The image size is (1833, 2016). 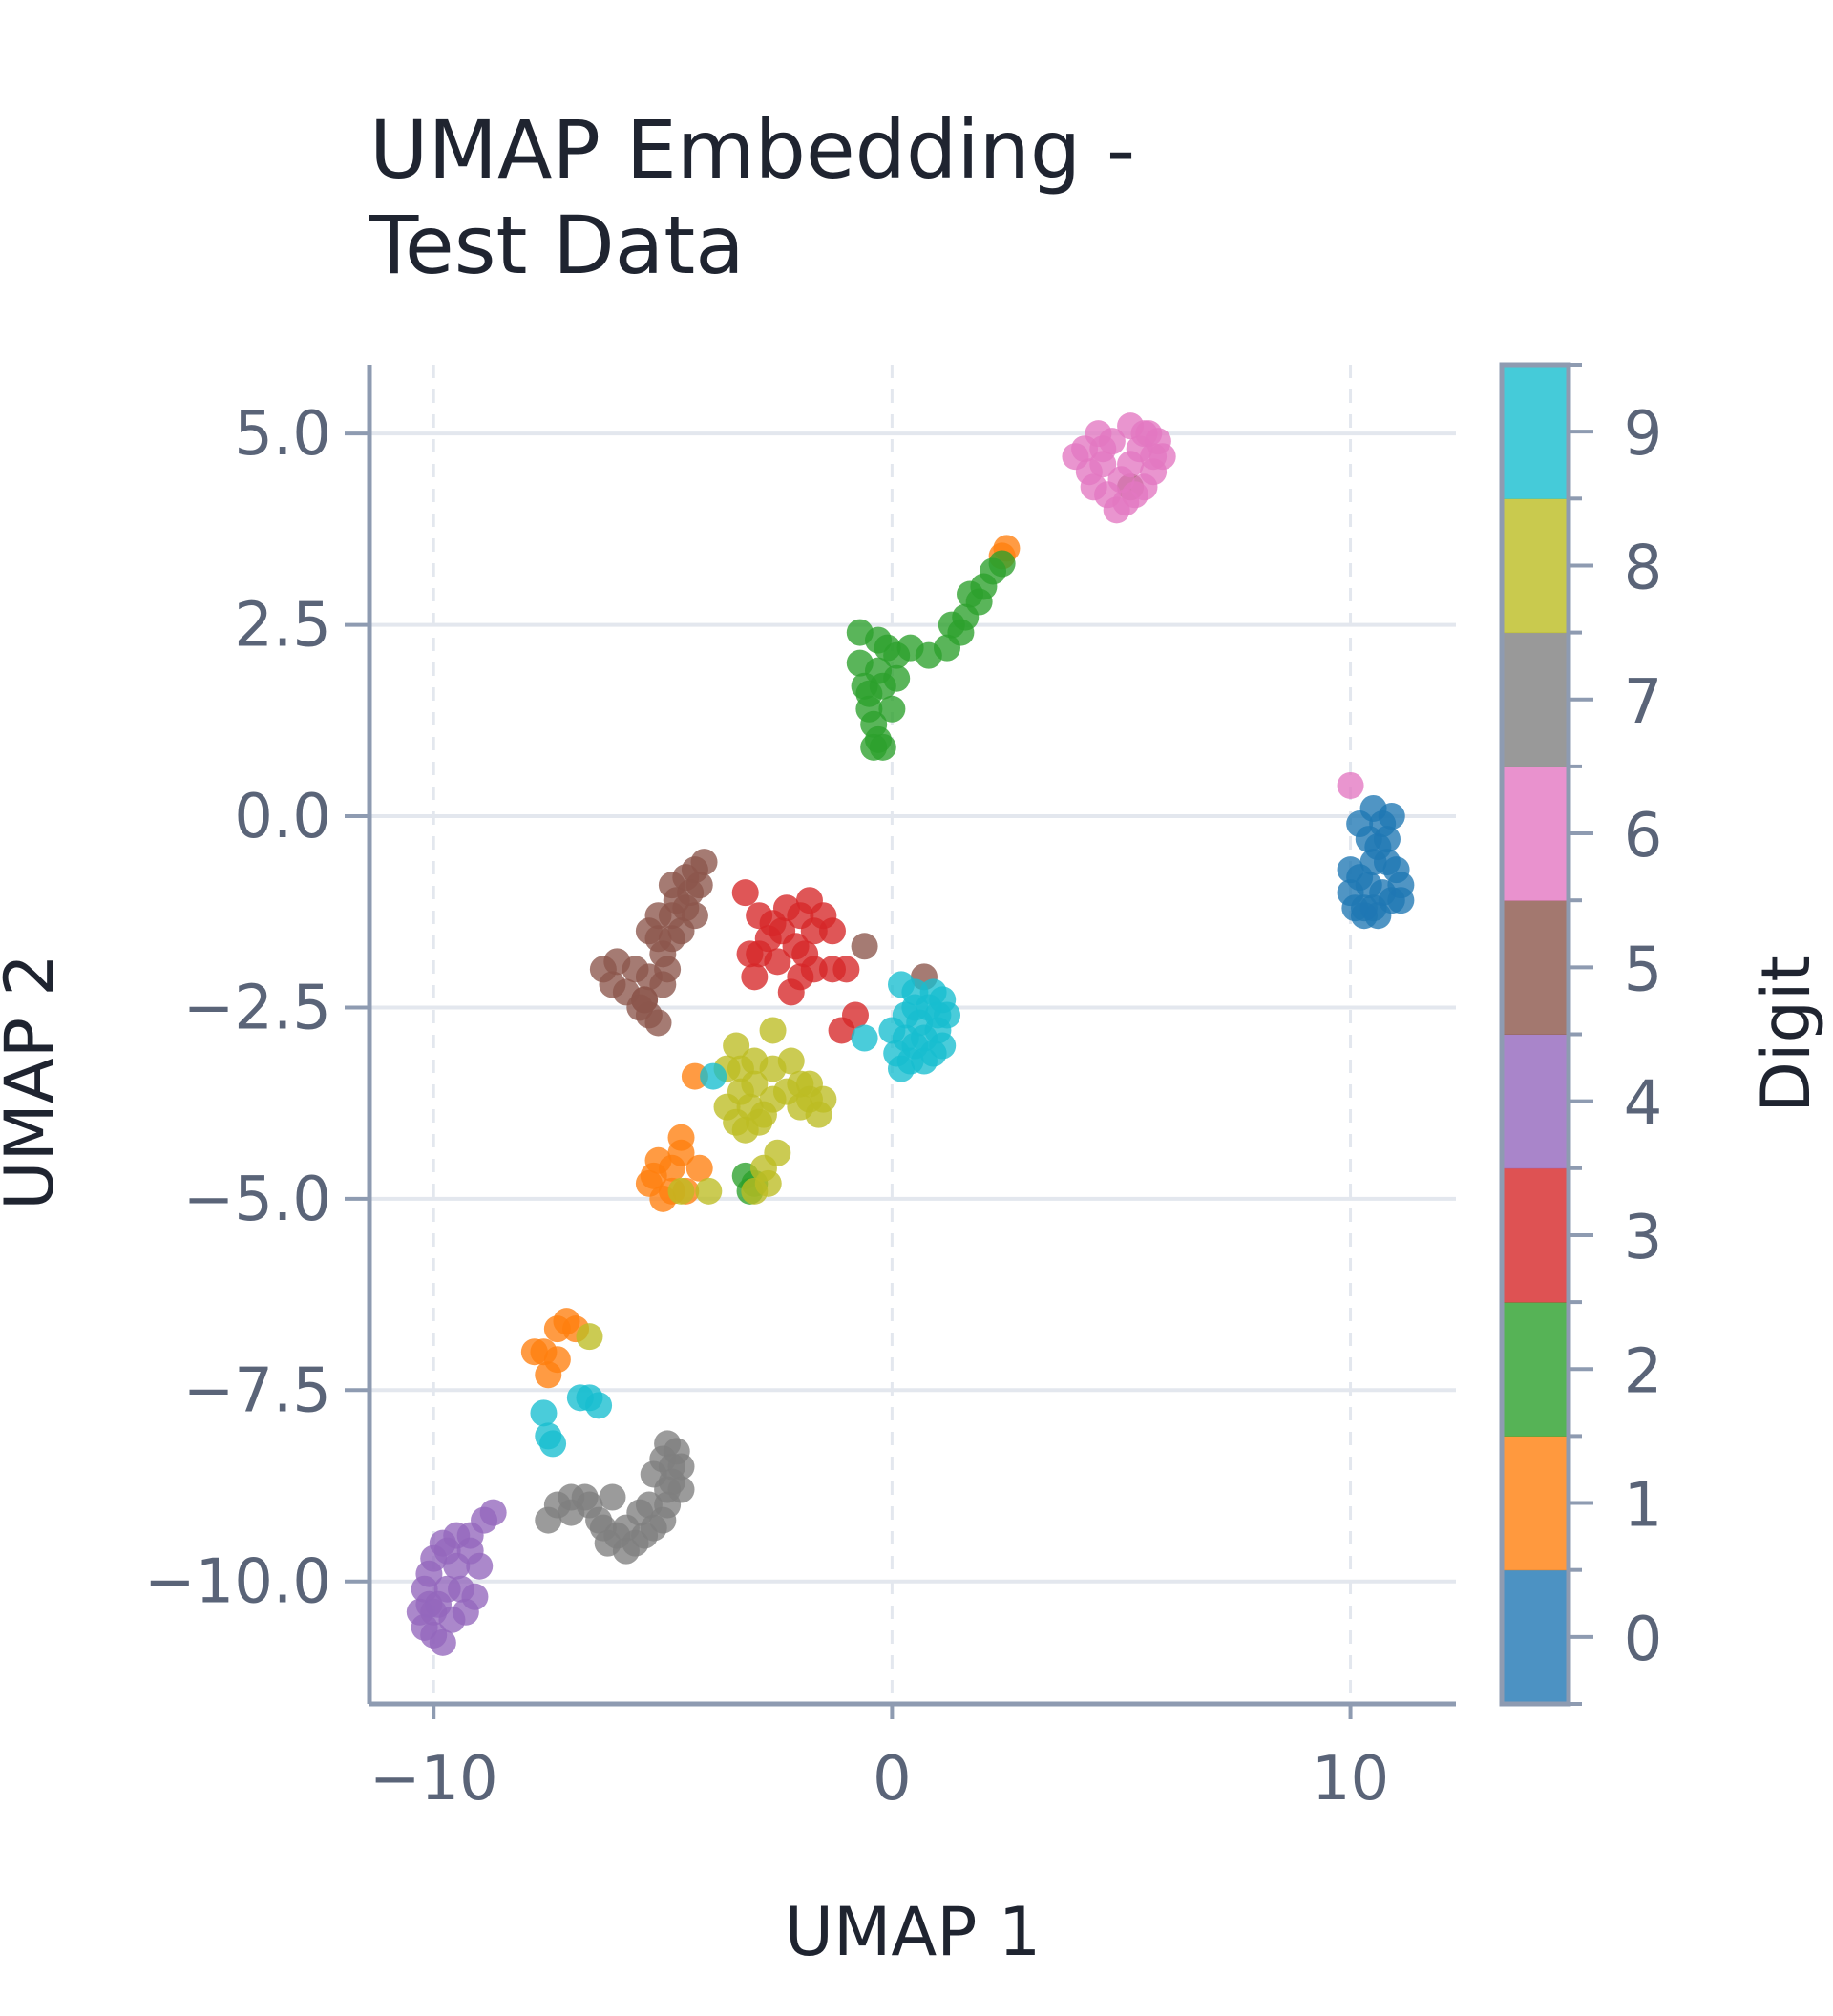 What do you see at coordinates (1644, 702) in the screenshot?
I see `colorbar-tick-label: 7` at bounding box center [1644, 702].